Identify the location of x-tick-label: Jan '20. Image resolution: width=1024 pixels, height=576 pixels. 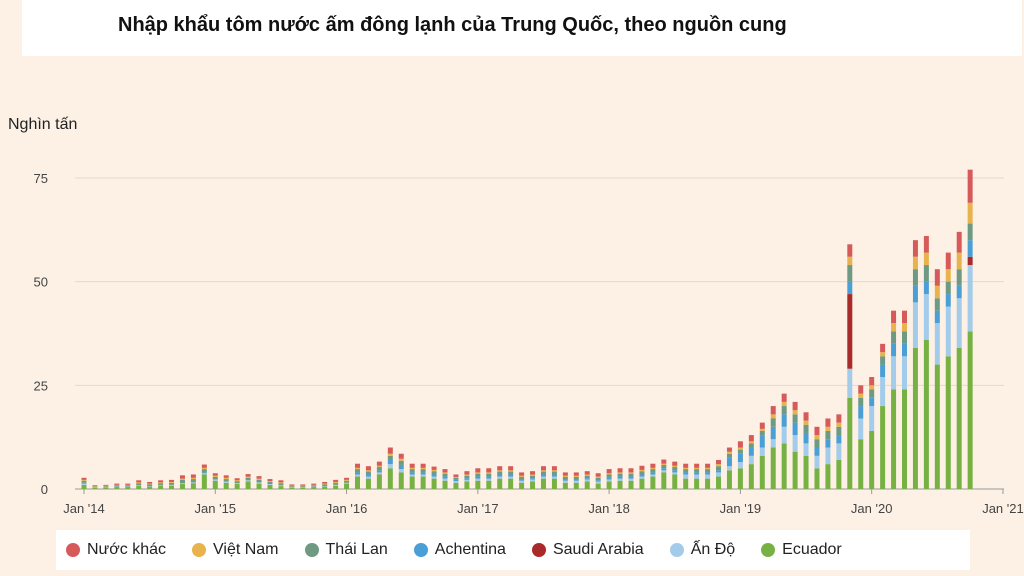
(872, 508).